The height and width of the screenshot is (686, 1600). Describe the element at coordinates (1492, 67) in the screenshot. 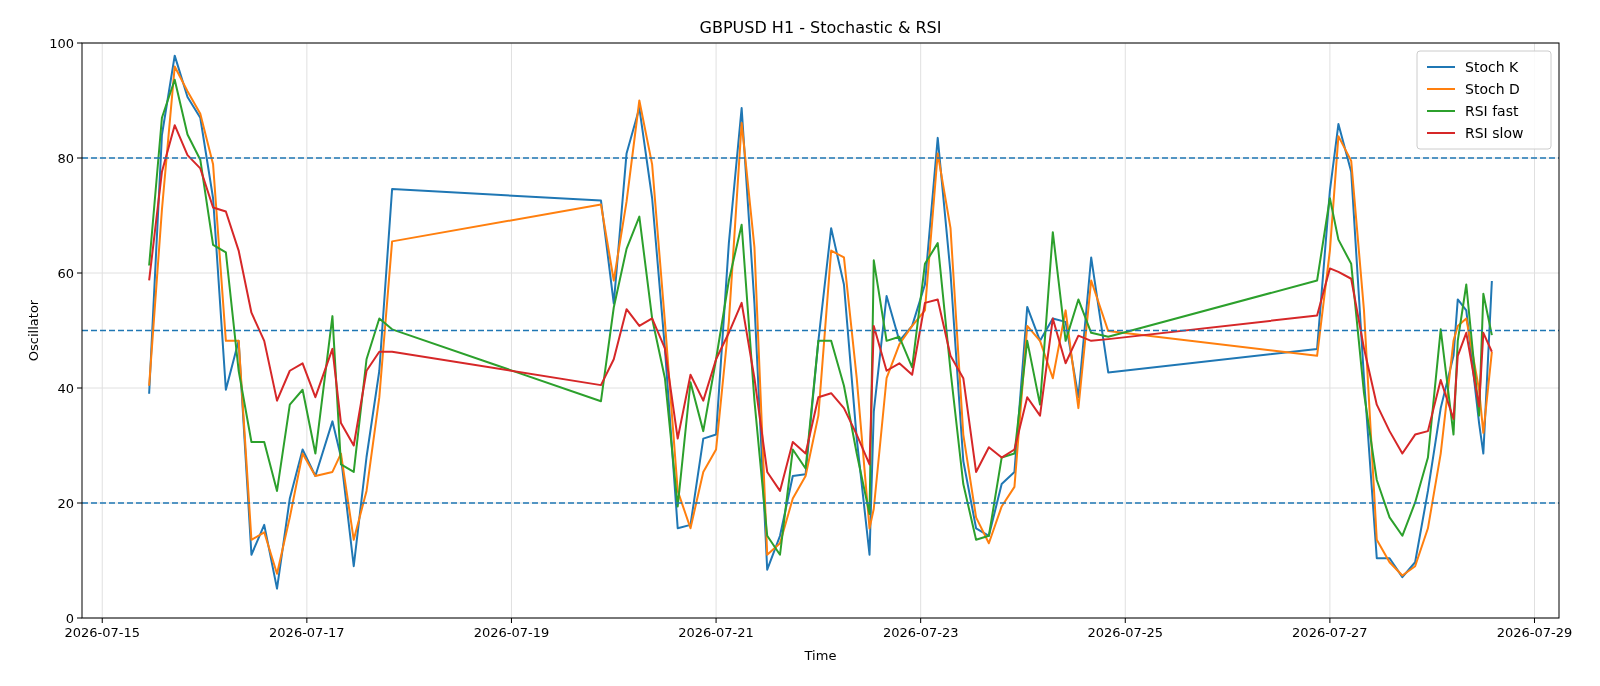

I see `legend-label: Stoch K` at that location.